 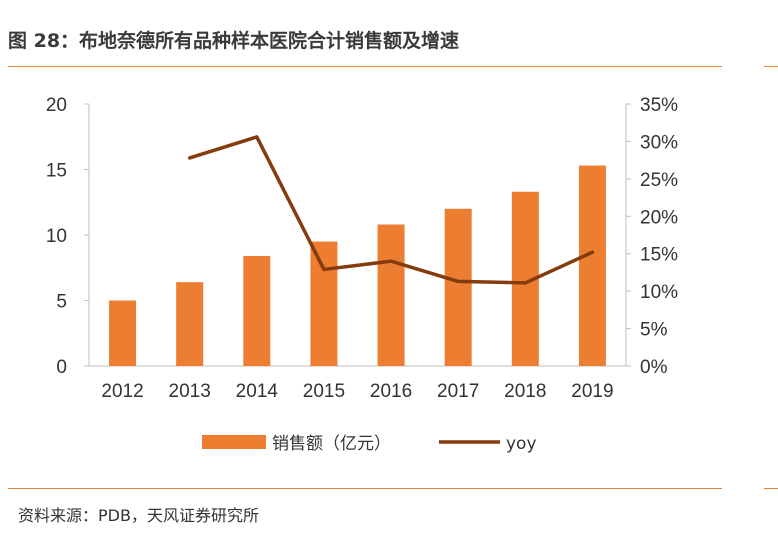 I want to click on x-tick-label: 2013, so click(x=190, y=391).